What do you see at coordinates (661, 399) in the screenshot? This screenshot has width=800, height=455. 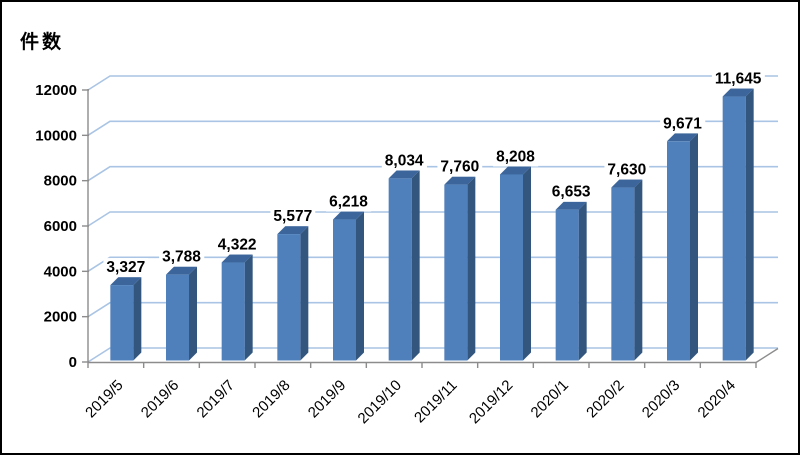 I see `x-tick-label: 2020/3` at bounding box center [661, 399].